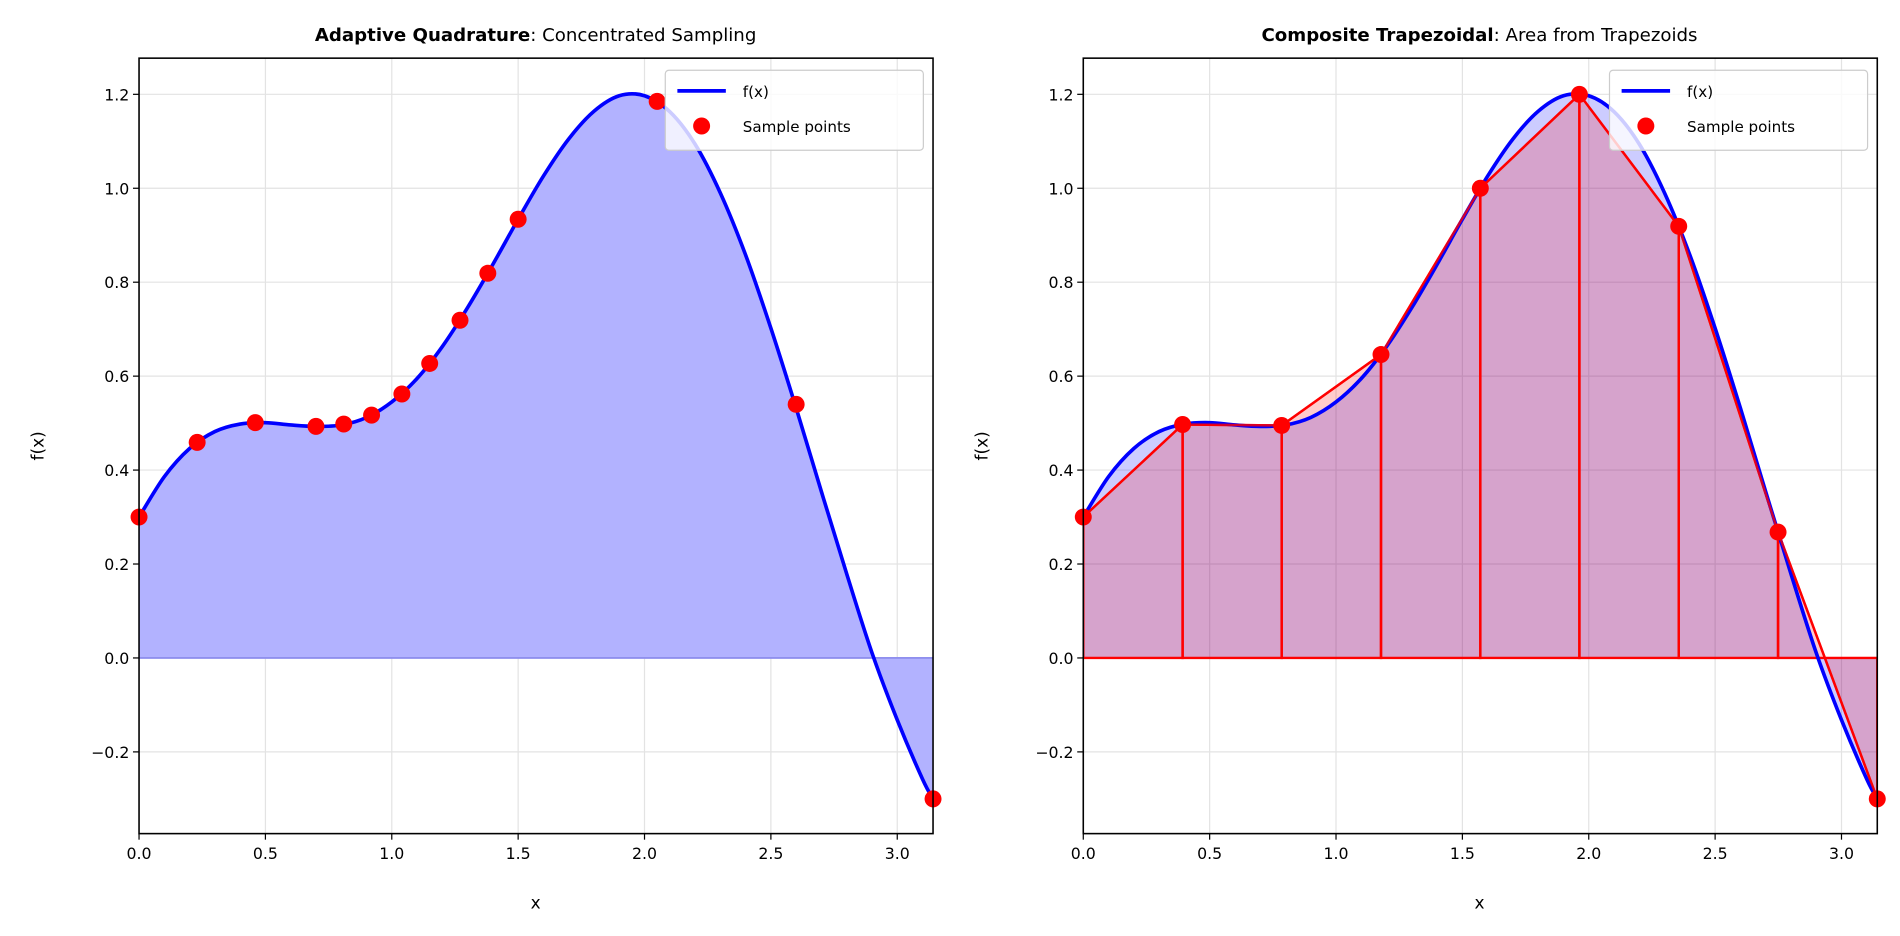 This screenshot has height=936, width=1900. Describe the element at coordinates (1596, 35) in the screenshot. I see `title-rest: : Area from Trapezoids` at that location.